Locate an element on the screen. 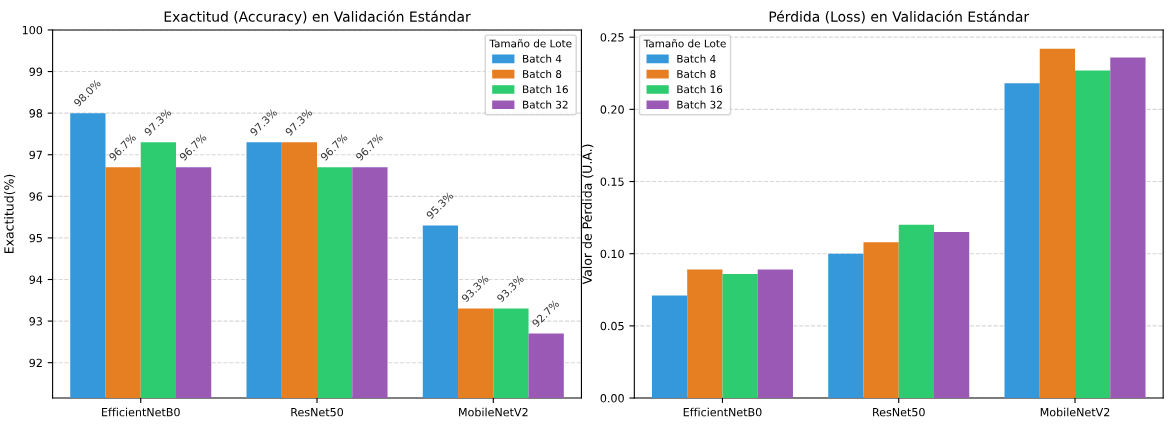 This screenshot has height=428, width=1169. y-tick-label: 0.05 is located at coordinates (612, 326).